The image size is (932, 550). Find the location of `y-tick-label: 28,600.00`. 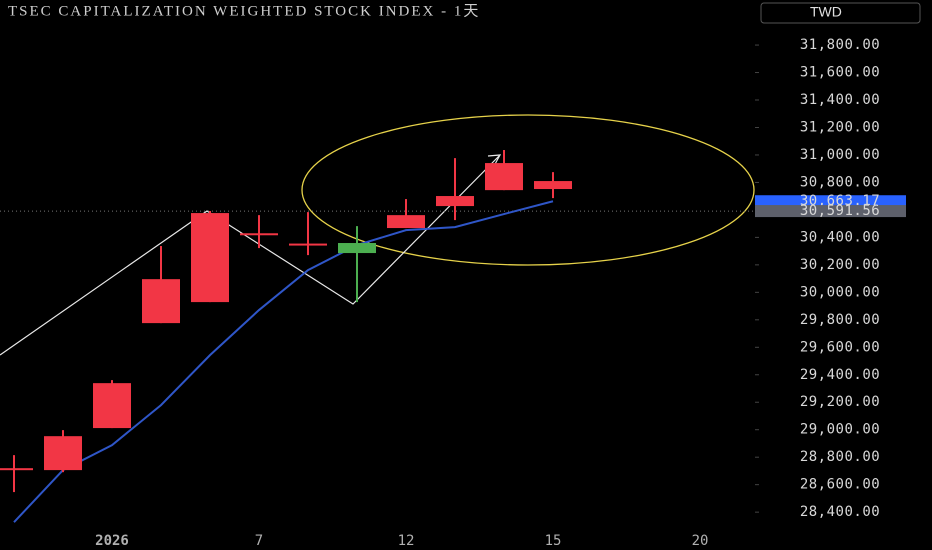

y-tick-label: 28,600.00 is located at coordinates (840, 485).